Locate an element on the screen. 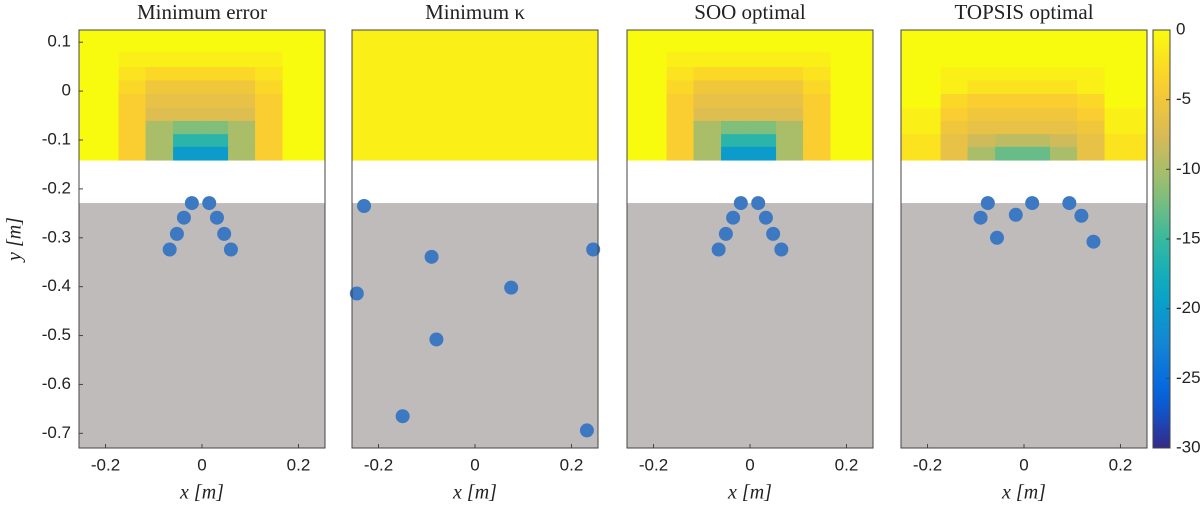  colorbar-tick-label: -10 is located at coordinates (1188, 168).